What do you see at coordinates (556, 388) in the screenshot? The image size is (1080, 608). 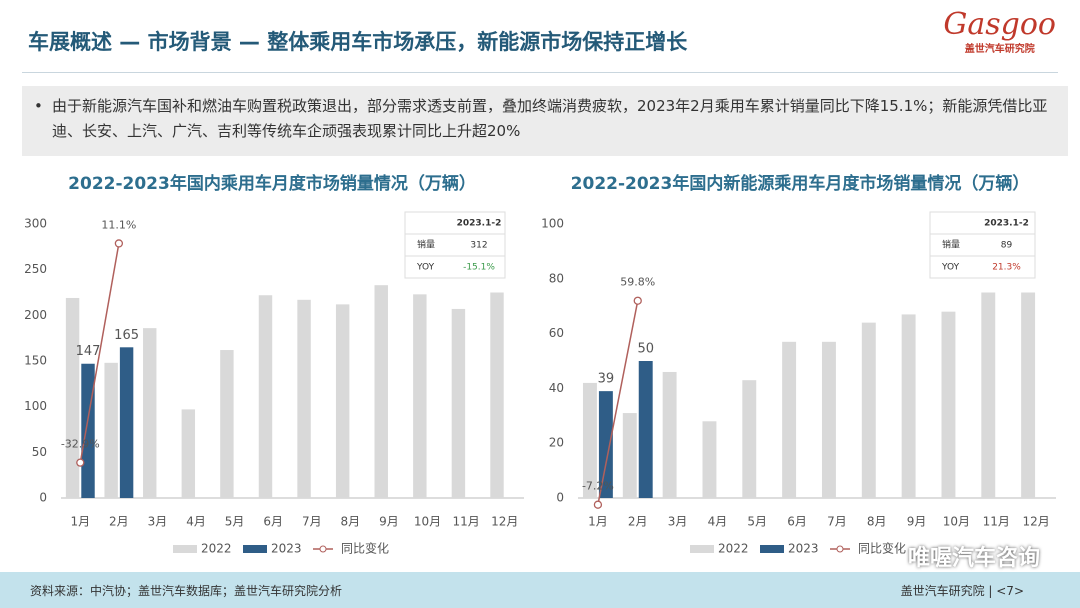 I see `y-tick-label: 40` at bounding box center [556, 388].